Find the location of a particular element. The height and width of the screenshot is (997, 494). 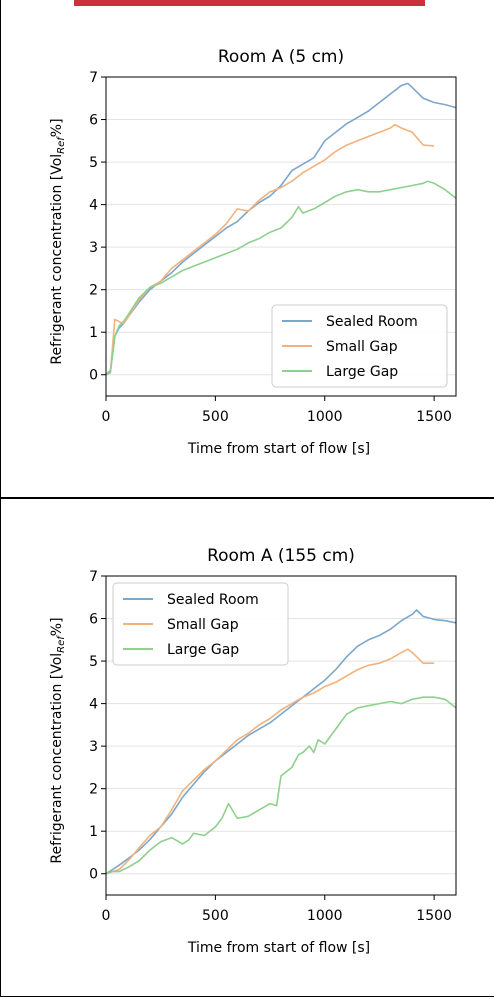

top-accent-bar is located at coordinates (249, 3).